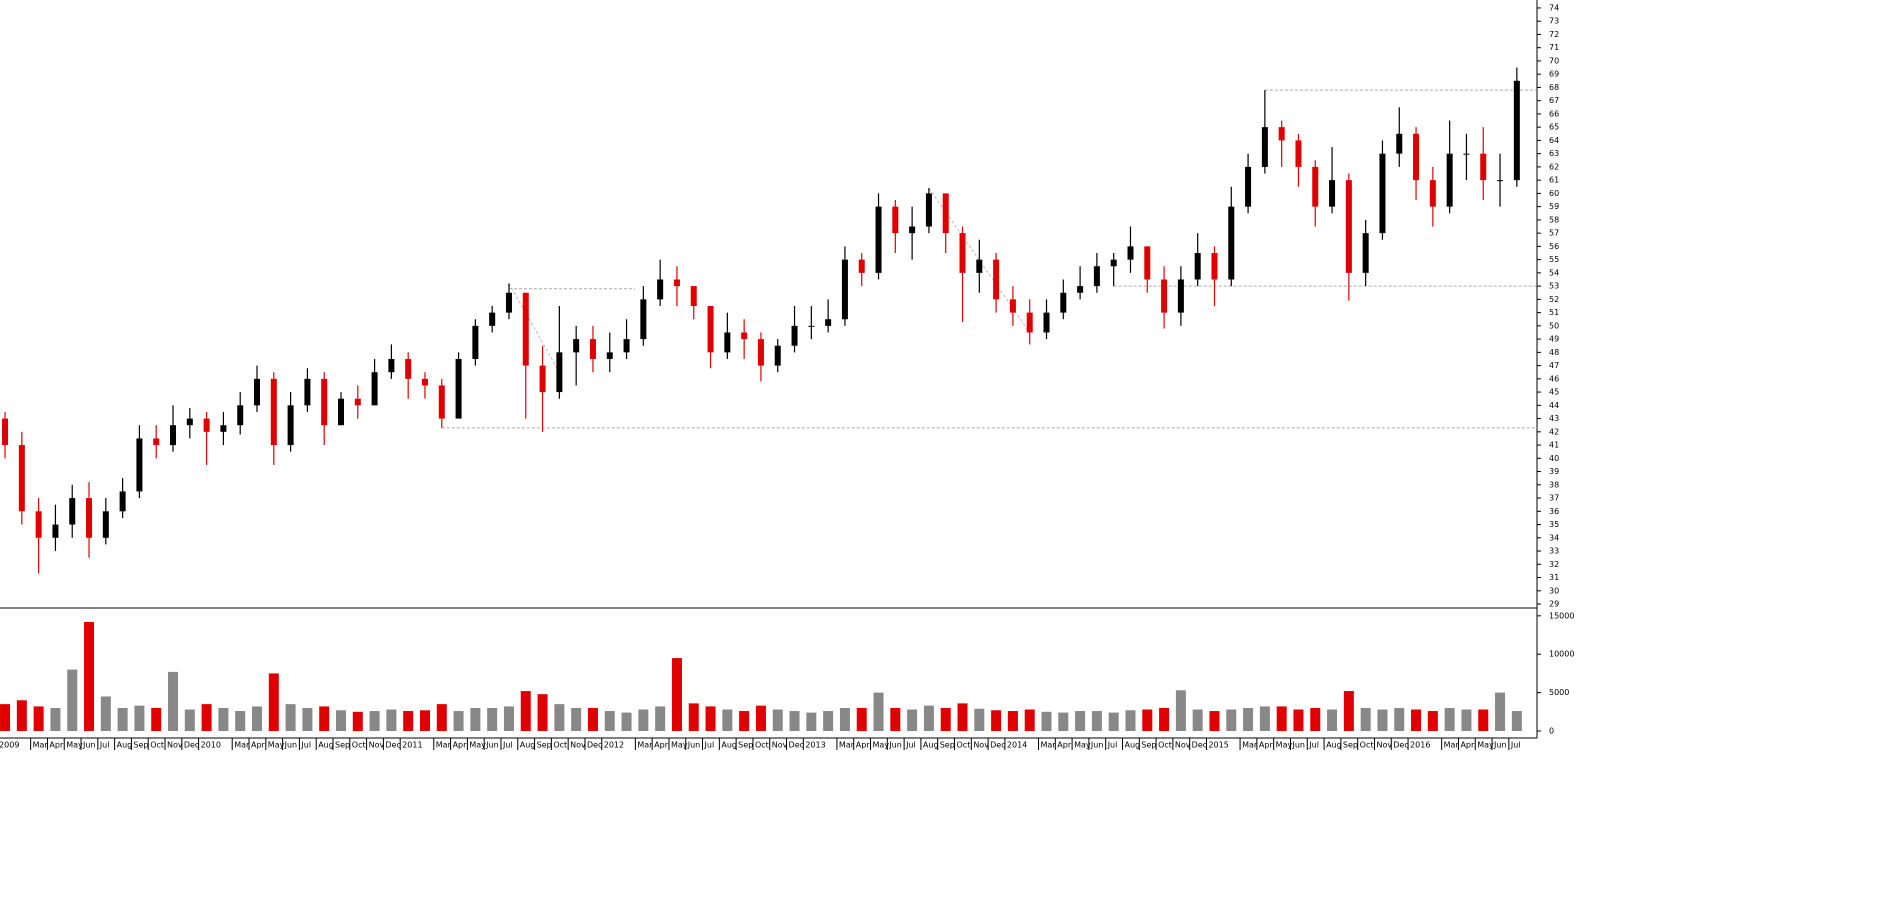  Describe the element at coordinates (614, 745) in the screenshot. I see `x-tick-label: 2012` at that location.